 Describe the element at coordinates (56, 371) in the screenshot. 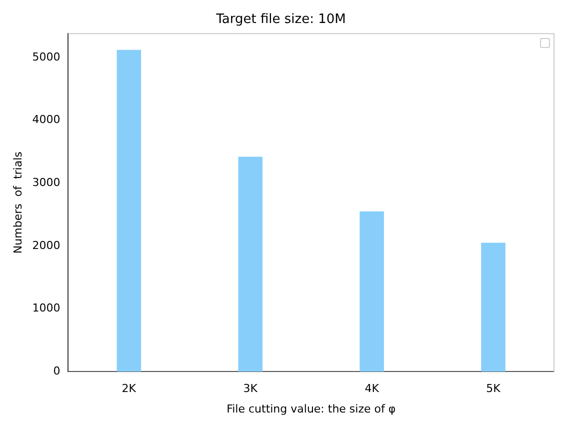

I see `y-tick-label: 0` at that location.